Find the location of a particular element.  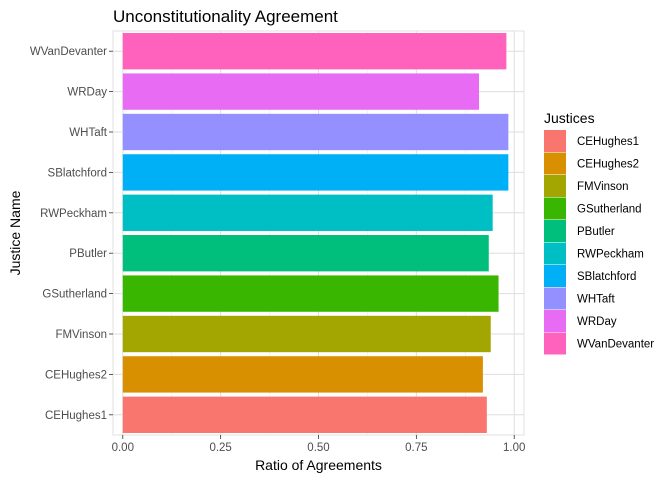

bar-cehughes2 is located at coordinates (302, 374).